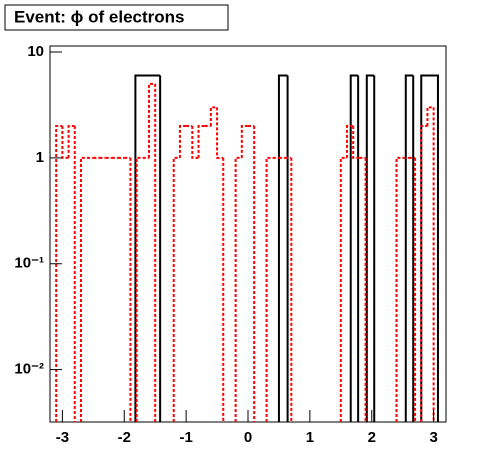 The image size is (496, 472). Describe the element at coordinates (29, 369) in the screenshot. I see `y-tick-label: 10⁻²` at that location.